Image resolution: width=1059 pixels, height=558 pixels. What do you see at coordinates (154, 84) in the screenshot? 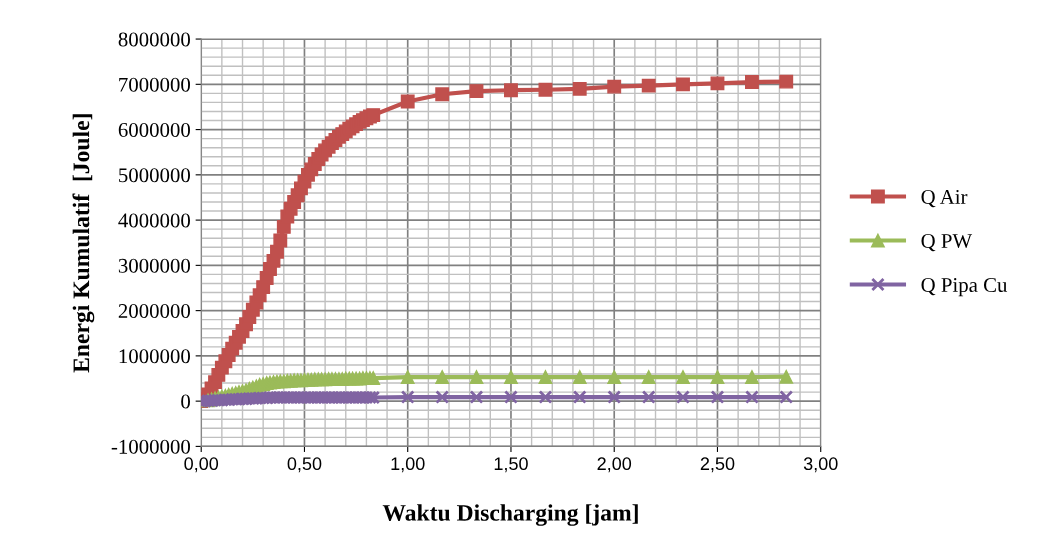
I see `y-tick-label: 7000000` at bounding box center [154, 84].